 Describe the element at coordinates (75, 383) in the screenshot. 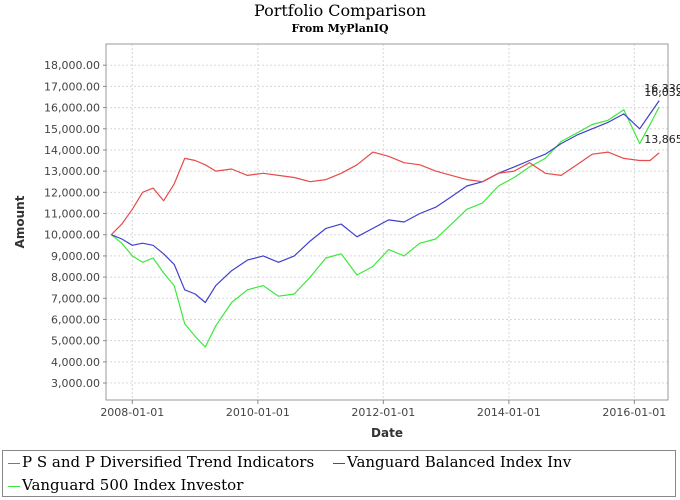

I see `y-tick-label: 3,000.00` at that location.